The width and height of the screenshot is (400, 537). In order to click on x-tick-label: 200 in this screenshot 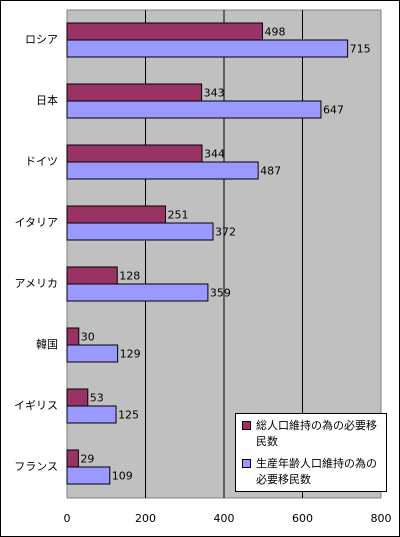, I will do `click(145, 518)`.